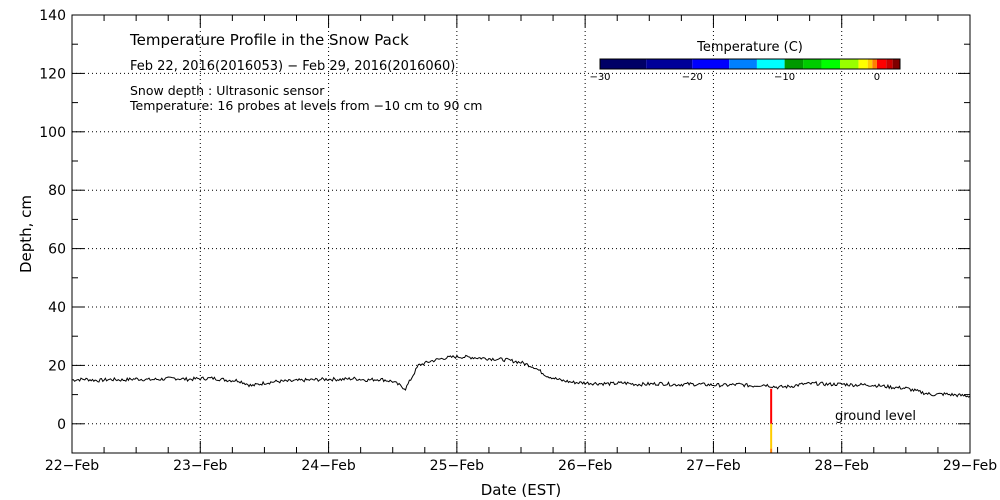 The height and width of the screenshot is (500, 1000). Describe the element at coordinates (875, 416) in the screenshot. I see `ground-level-label: ground level` at that location.